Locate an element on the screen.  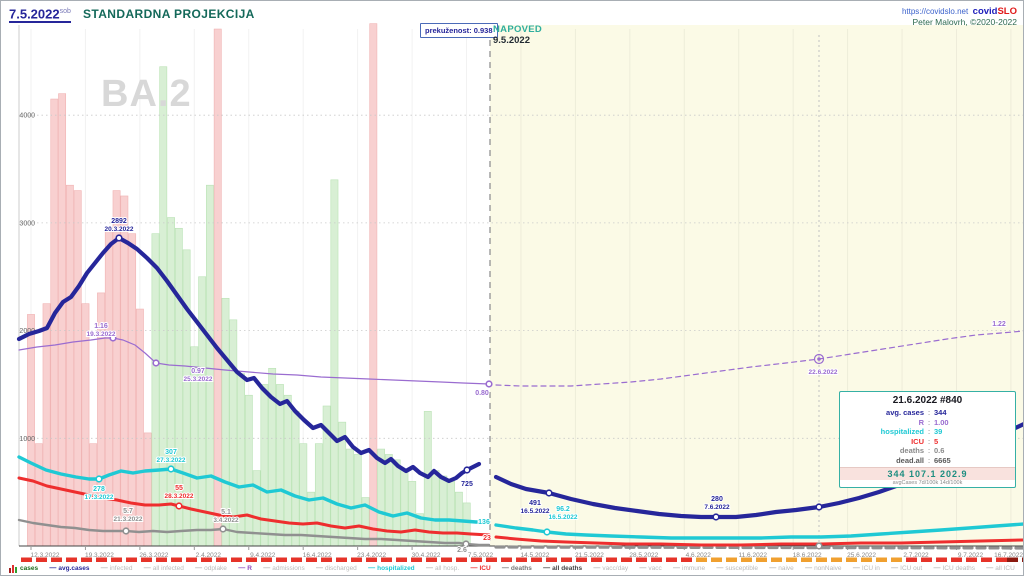
legend-item-label: hospitalized is located at coordinates (396, 568).